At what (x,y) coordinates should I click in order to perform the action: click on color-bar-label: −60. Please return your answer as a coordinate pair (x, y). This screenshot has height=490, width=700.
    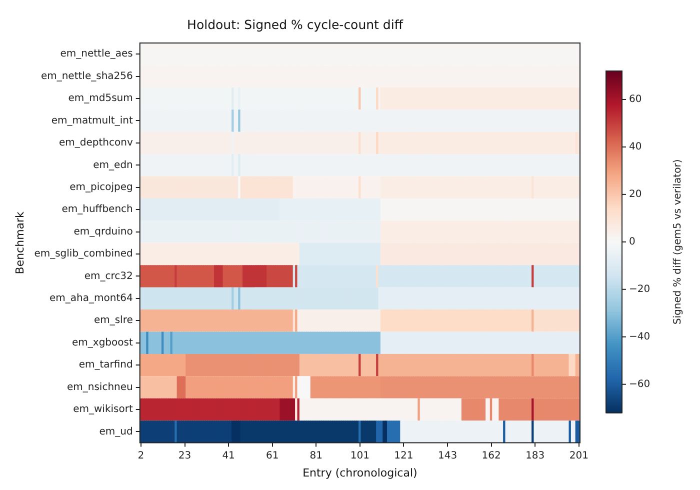
    Looking at the image, I should click on (639, 384).